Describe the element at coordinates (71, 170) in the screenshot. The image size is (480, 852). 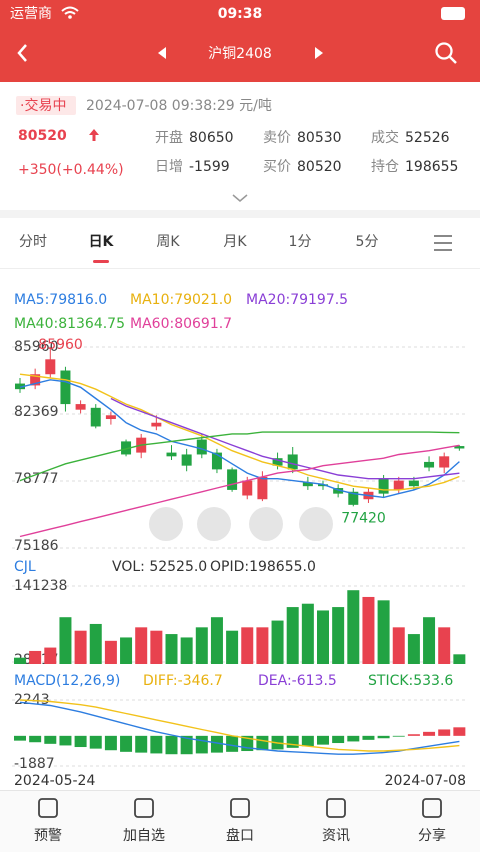
I see `price-change: +350(+0.44%)` at that location.